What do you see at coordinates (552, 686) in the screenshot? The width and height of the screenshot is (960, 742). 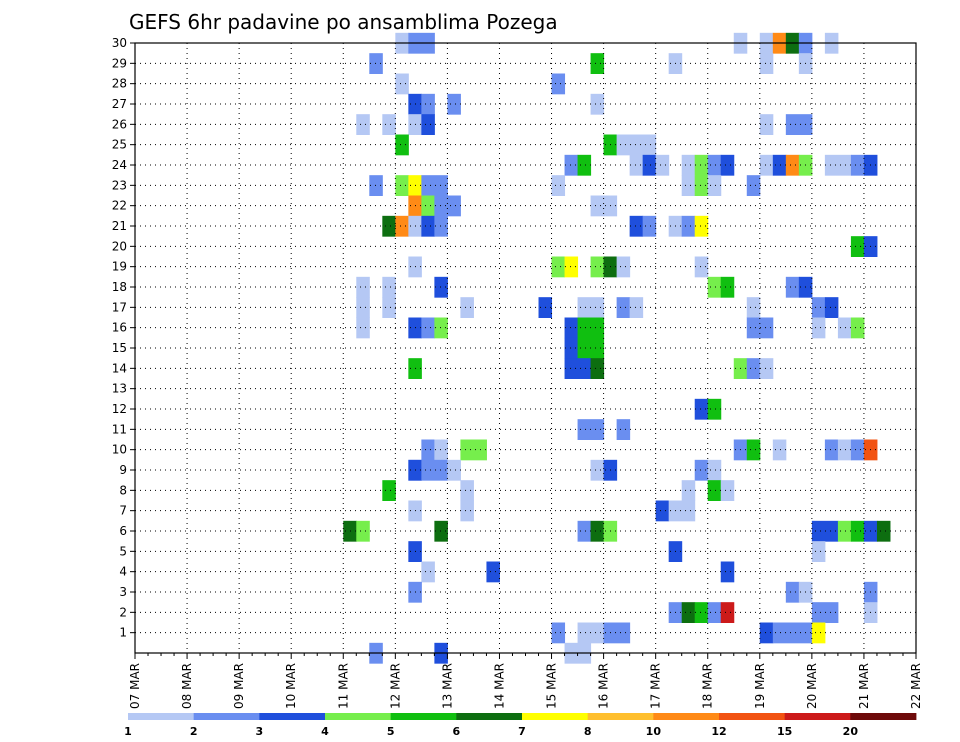 I see `x-tick-label: 15 MAR` at bounding box center [552, 686].